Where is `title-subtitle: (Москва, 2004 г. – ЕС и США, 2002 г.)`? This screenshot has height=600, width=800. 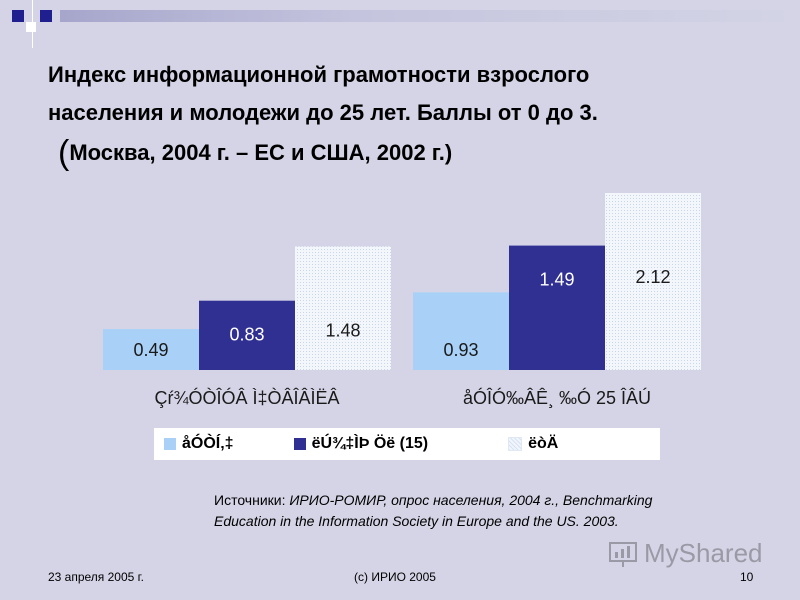
title-subtitle: (Москва, 2004 г. – ЕС и США, 2002 г.) is located at coordinates (408, 153).